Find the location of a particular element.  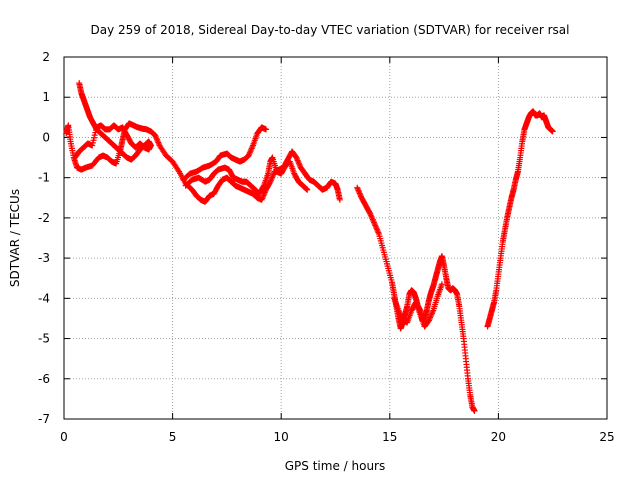

x-tick-label: 0 is located at coordinates (64, 437).